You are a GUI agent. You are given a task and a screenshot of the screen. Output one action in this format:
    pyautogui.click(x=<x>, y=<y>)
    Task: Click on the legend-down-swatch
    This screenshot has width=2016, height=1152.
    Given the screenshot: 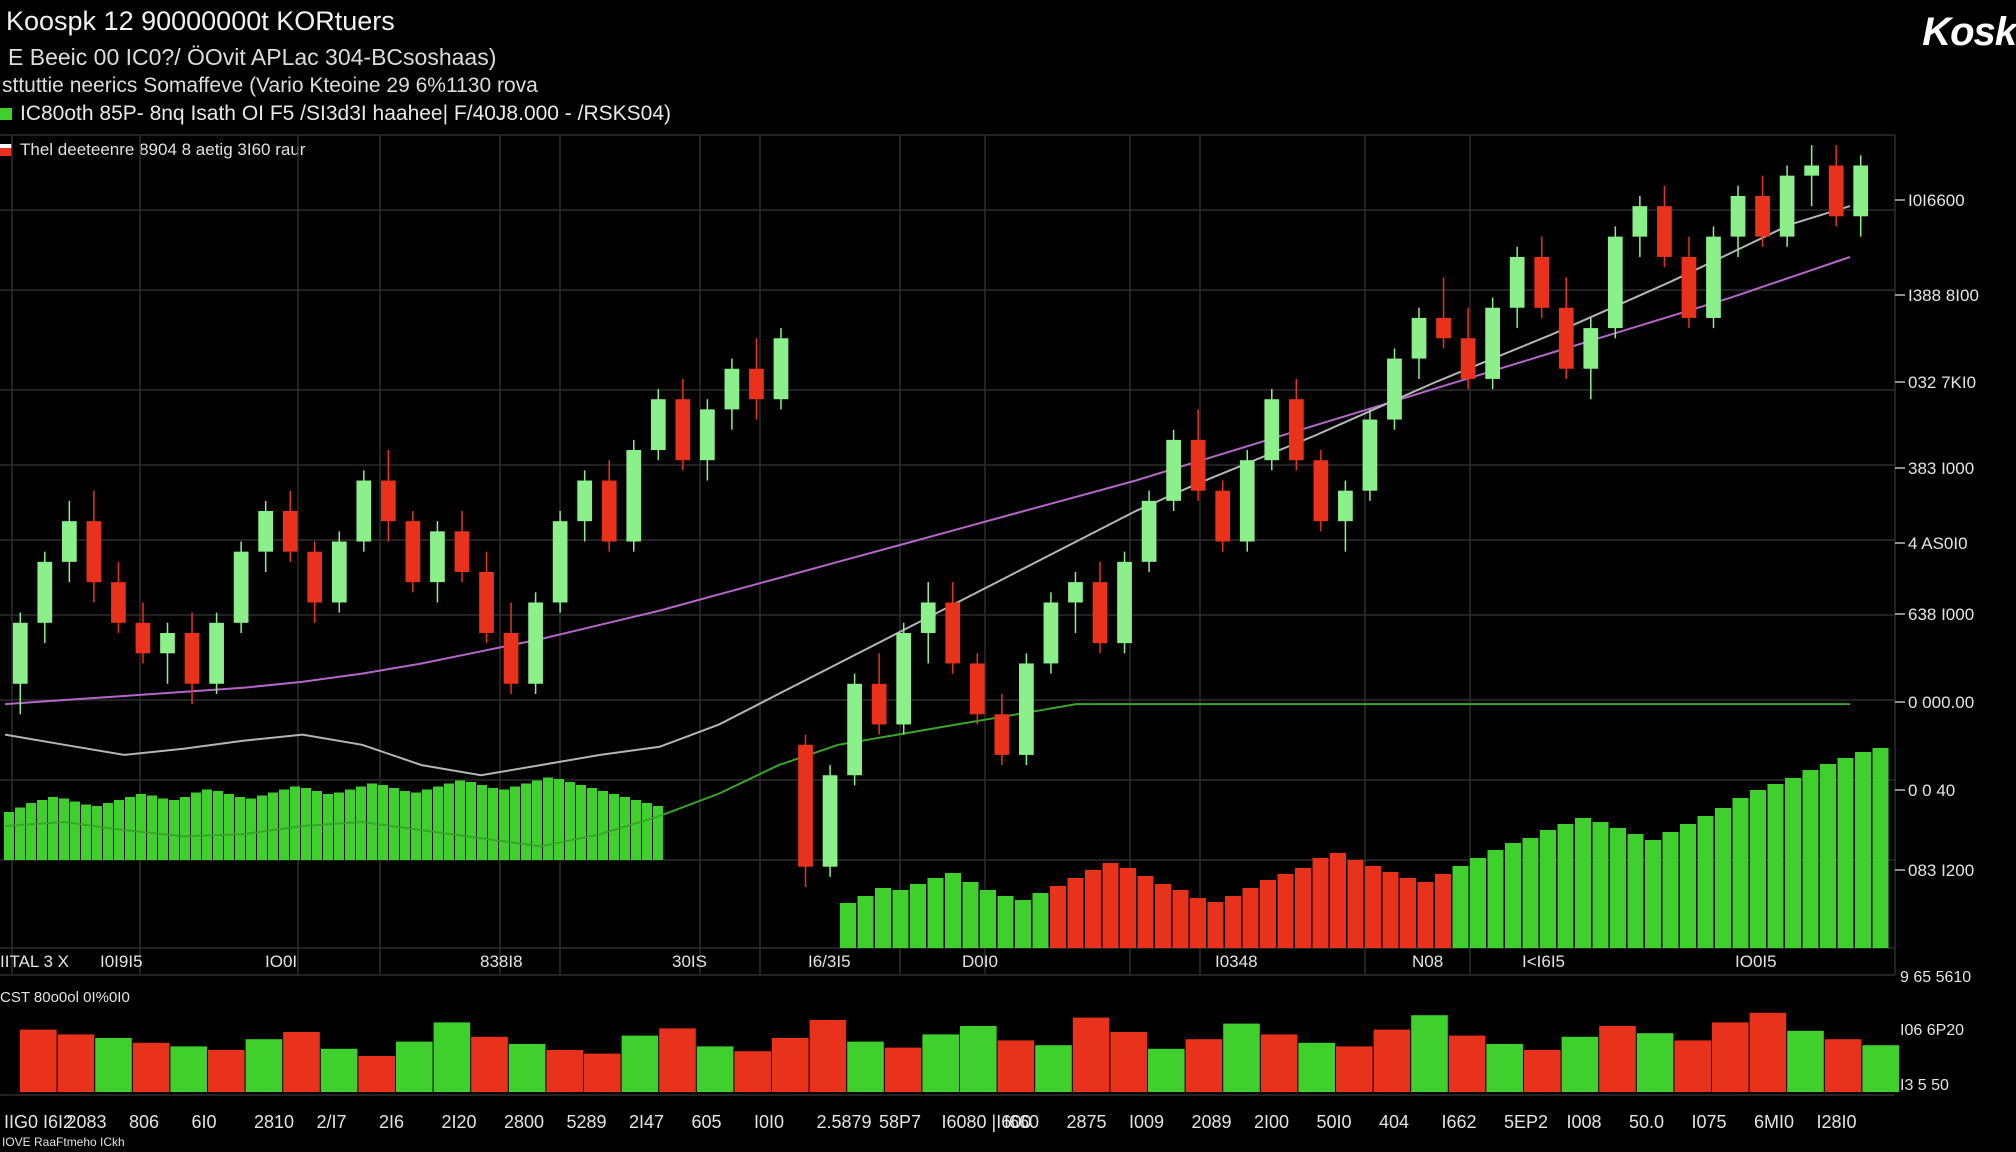 What is the action you would take?
    pyautogui.click(x=6, y=150)
    